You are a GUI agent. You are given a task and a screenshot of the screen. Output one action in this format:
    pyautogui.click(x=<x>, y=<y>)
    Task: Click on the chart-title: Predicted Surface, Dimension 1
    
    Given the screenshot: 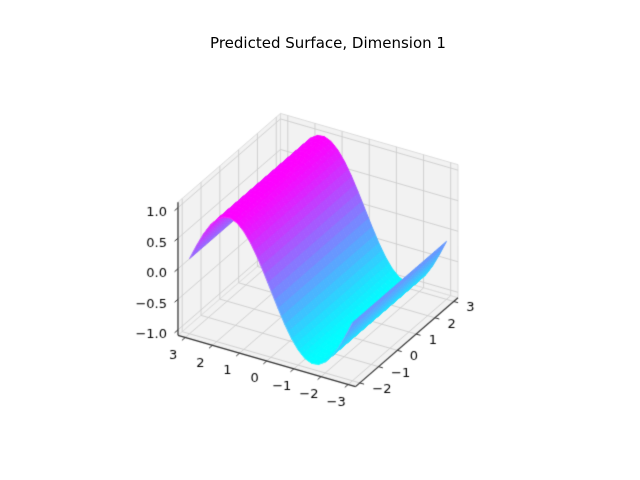 What is the action you would take?
    pyautogui.click(x=328, y=43)
    